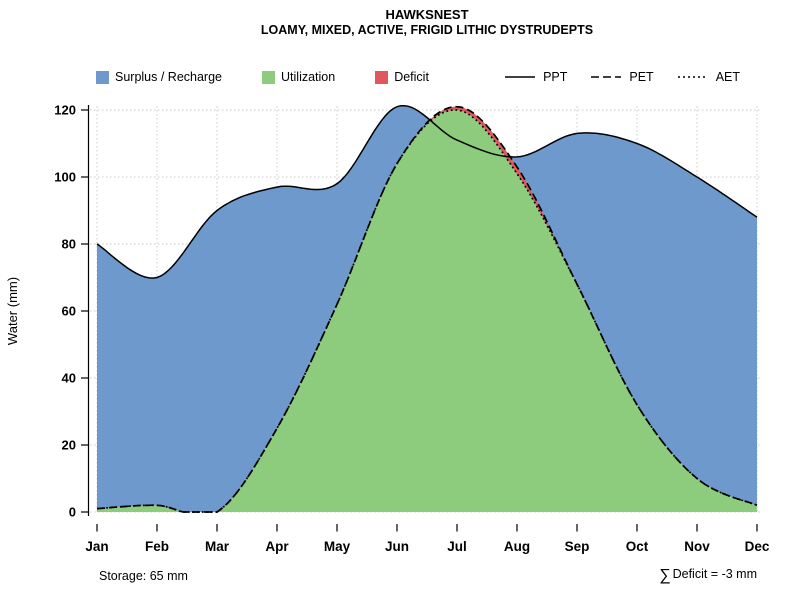 The width and height of the screenshot is (800, 600). What do you see at coordinates (382, 77) in the screenshot?
I see `deficit-swatch` at bounding box center [382, 77].